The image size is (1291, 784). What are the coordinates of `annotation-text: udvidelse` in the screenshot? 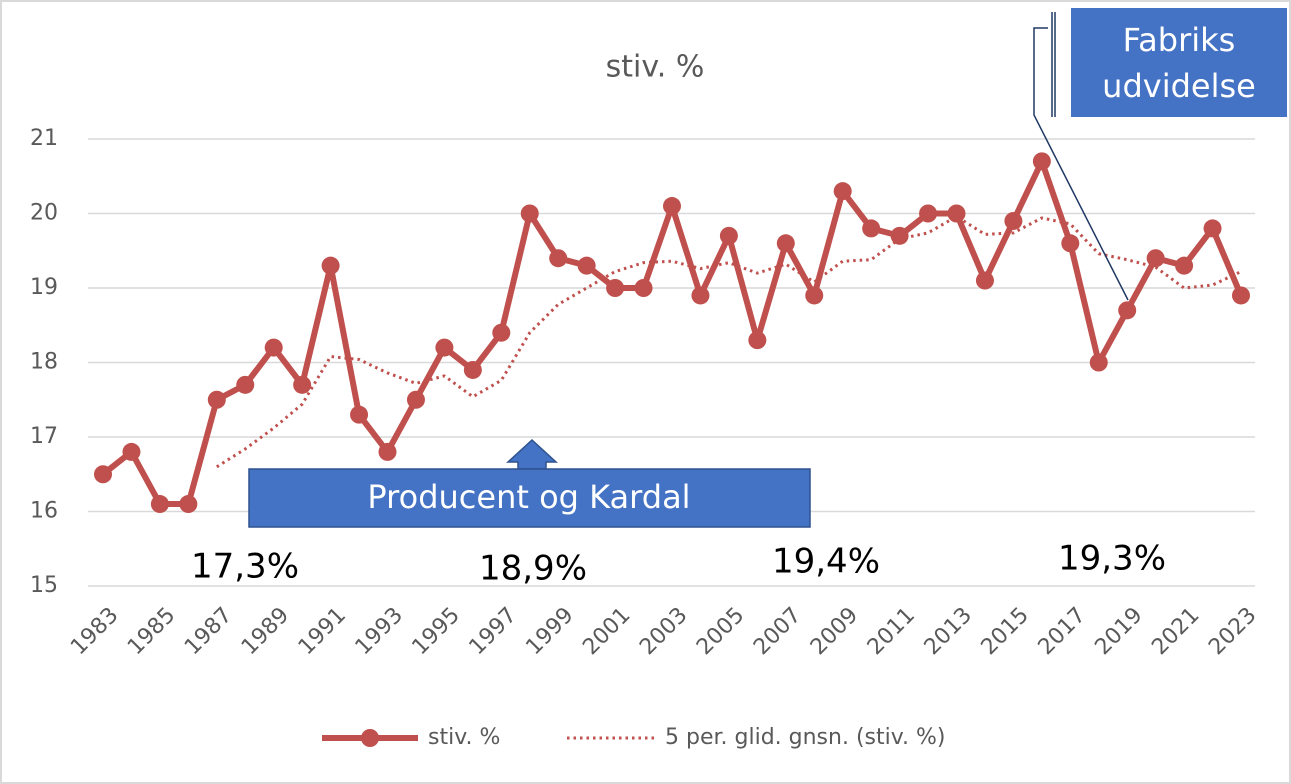 It's located at (1179, 86).